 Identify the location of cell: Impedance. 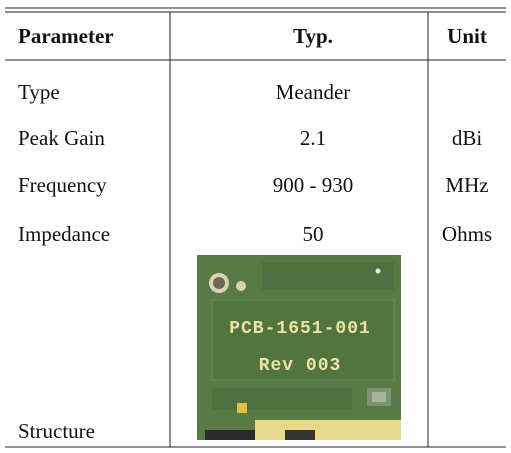
(64, 234).